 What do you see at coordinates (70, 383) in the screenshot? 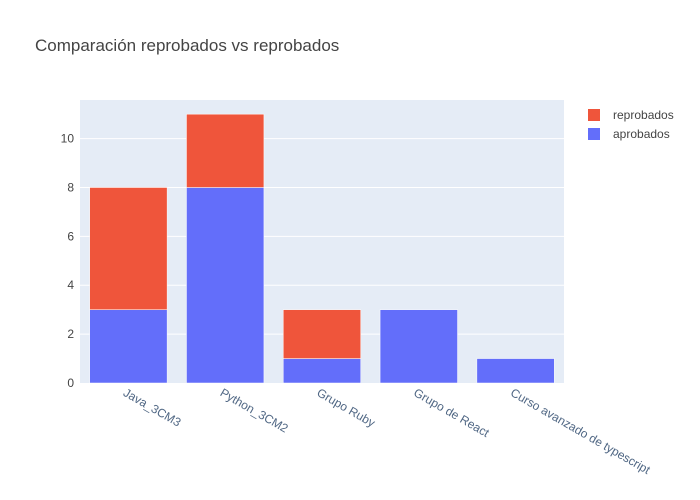
I see `y-tick-label: 0` at bounding box center [70, 383].